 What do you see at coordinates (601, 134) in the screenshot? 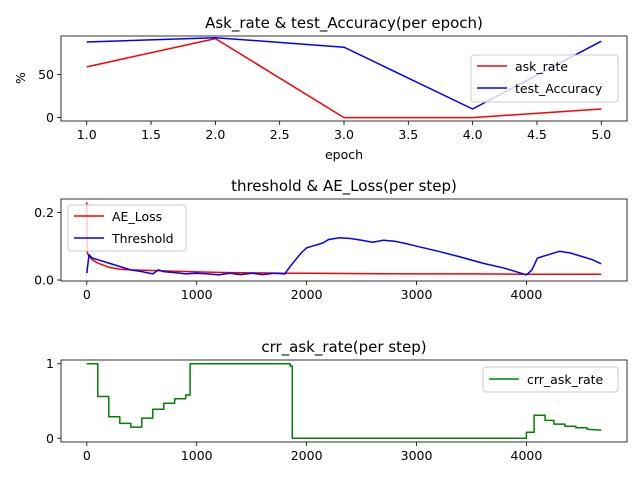
I see `x-tick-label: 5.0` at bounding box center [601, 134].